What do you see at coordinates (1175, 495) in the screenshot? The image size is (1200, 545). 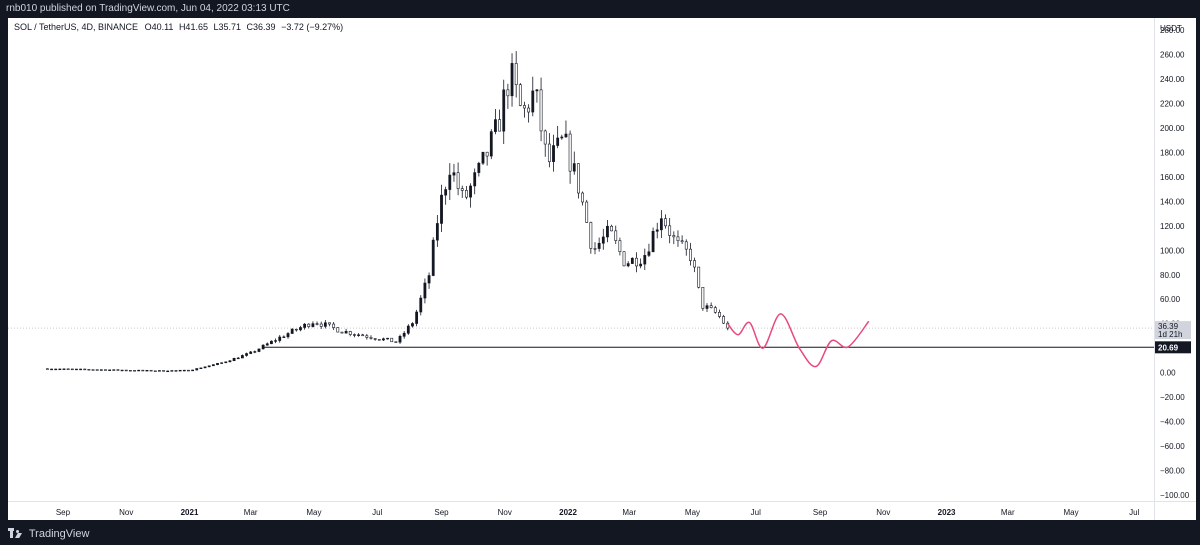 I see `price-tick-label: −100.00` at bounding box center [1175, 495].